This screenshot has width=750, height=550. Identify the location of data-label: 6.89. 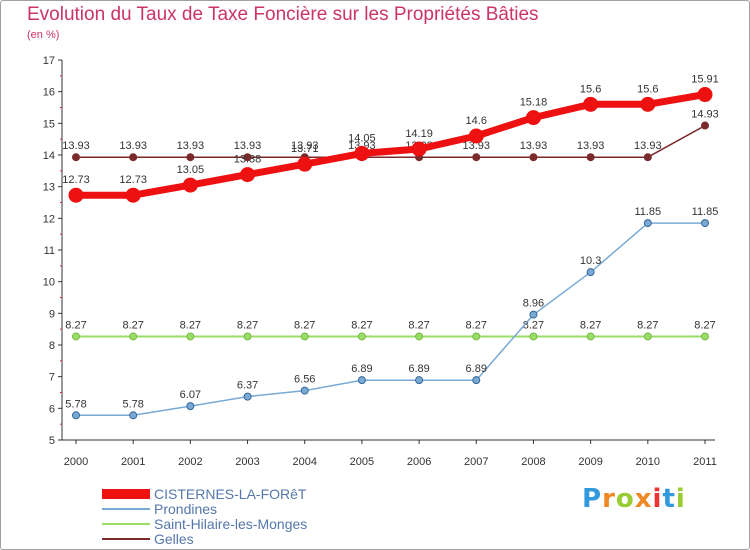
(476, 369).